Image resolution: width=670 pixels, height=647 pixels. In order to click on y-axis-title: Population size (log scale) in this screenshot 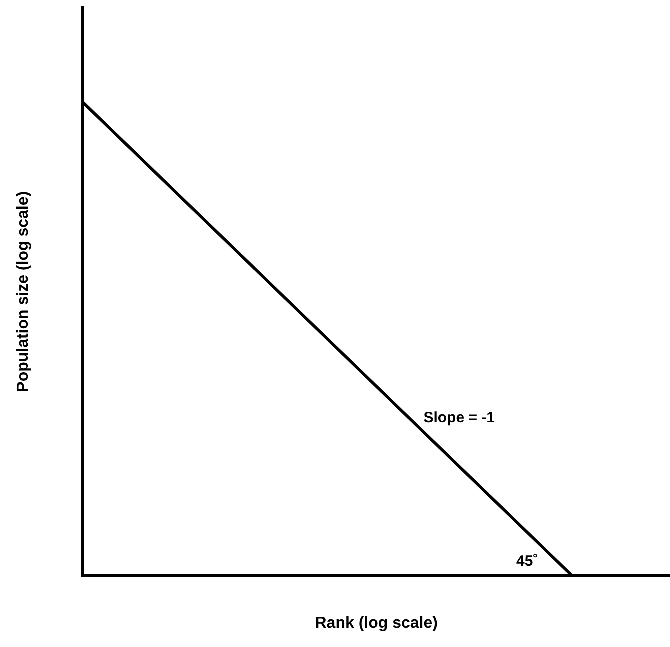, I will do `click(23, 291)`.